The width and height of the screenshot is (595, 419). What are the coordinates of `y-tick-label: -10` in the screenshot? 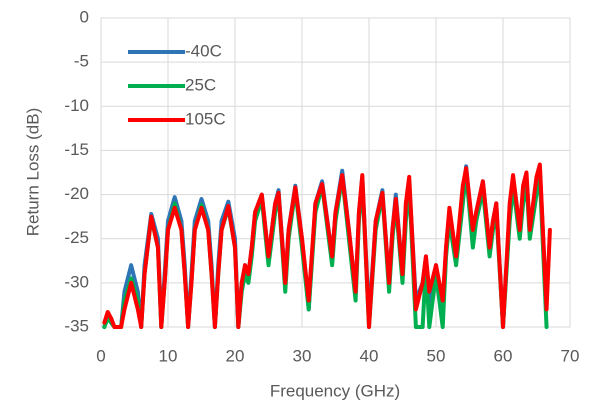 It's located at (76, 105).